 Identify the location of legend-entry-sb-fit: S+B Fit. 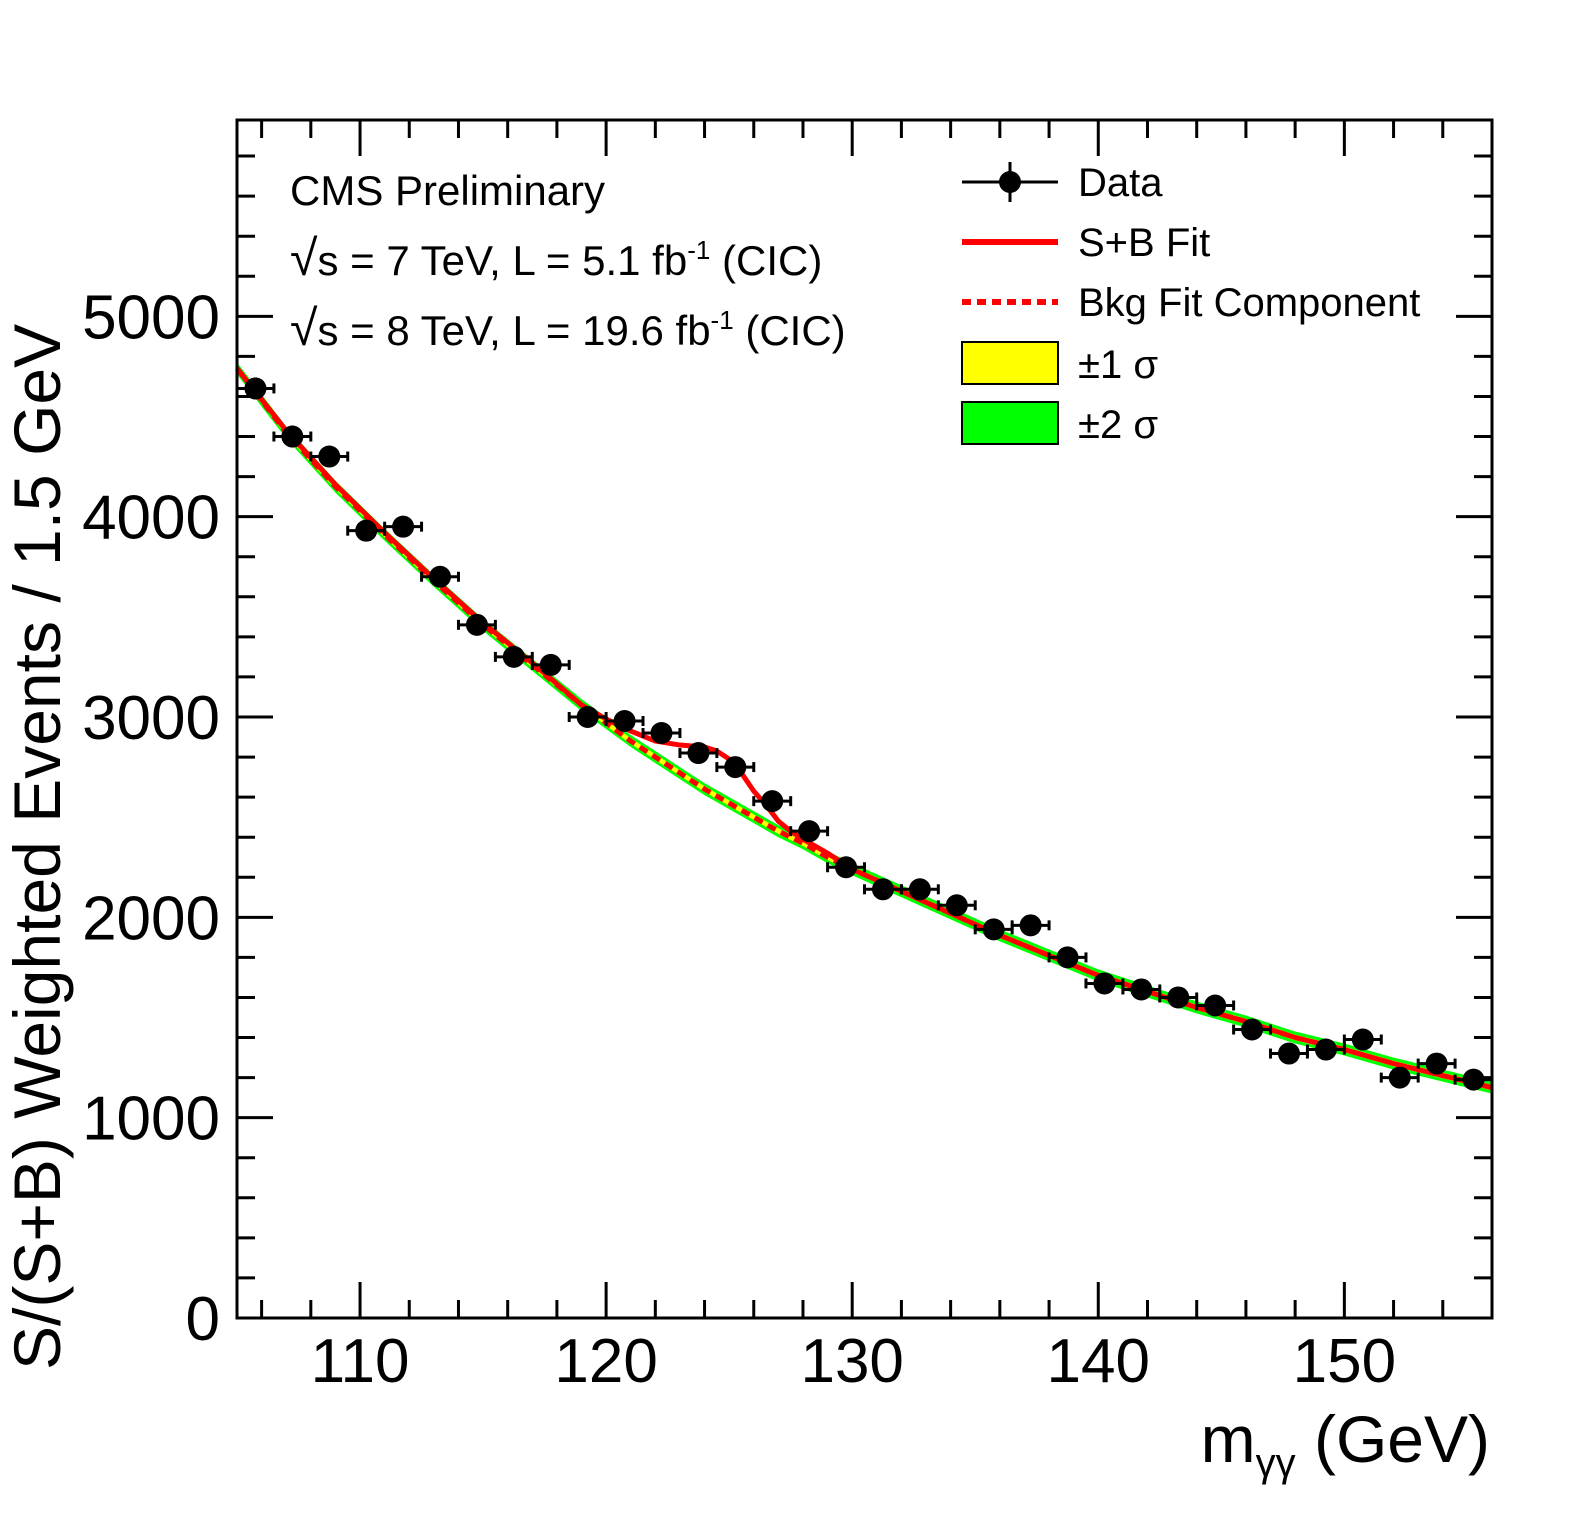
(1086, 243).